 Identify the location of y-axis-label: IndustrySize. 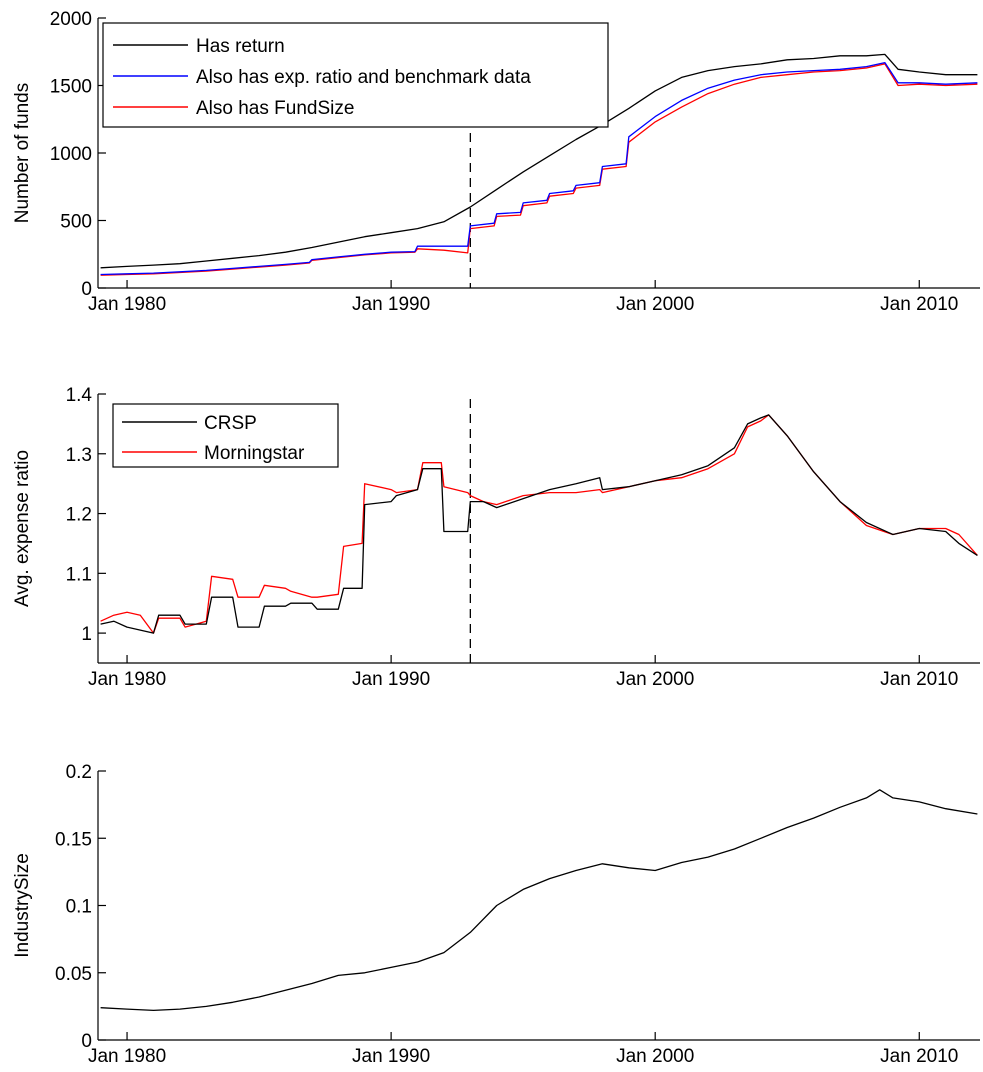
(22, 905).